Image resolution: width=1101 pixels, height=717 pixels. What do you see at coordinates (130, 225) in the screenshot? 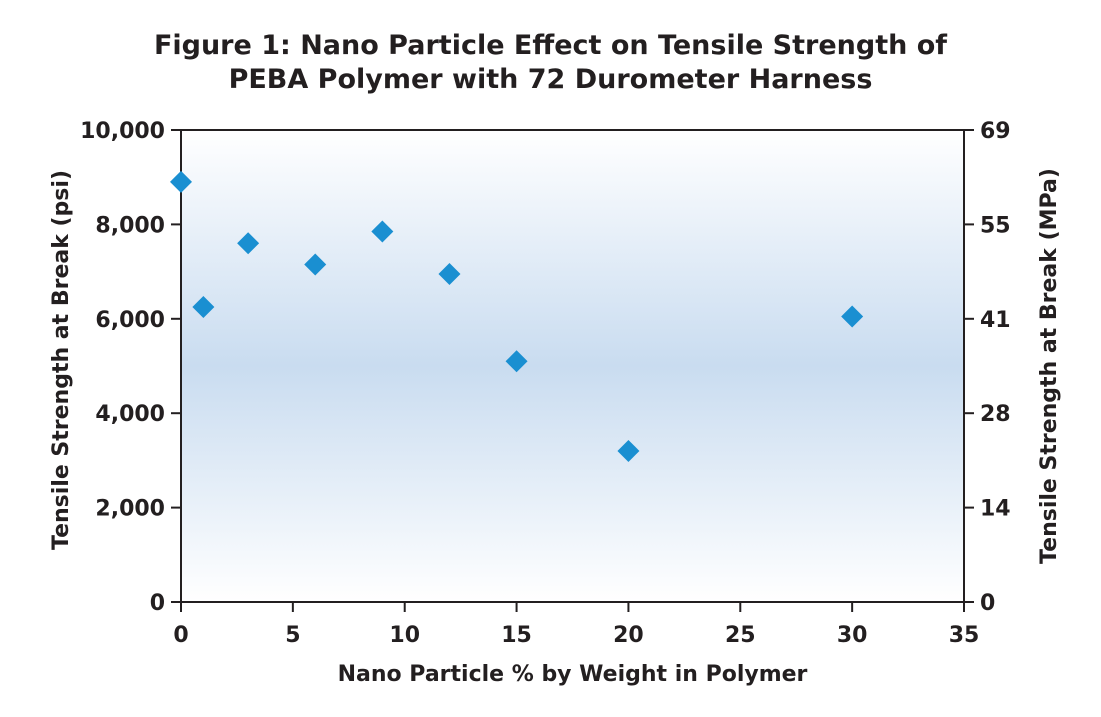
I see `y-tick-label-left: 8,000` at bounding box center [130, 225].